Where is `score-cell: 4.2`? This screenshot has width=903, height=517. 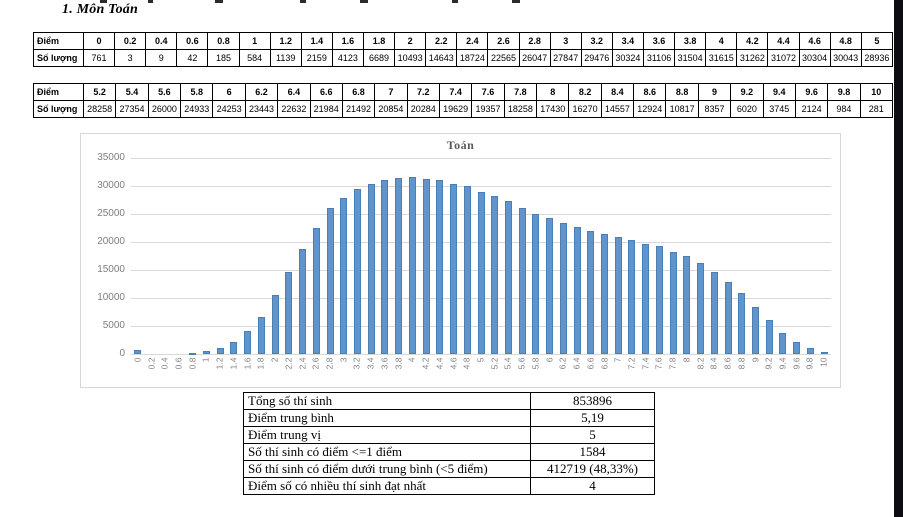
score-cell: 4.2 is located at coordinates (752, 41).